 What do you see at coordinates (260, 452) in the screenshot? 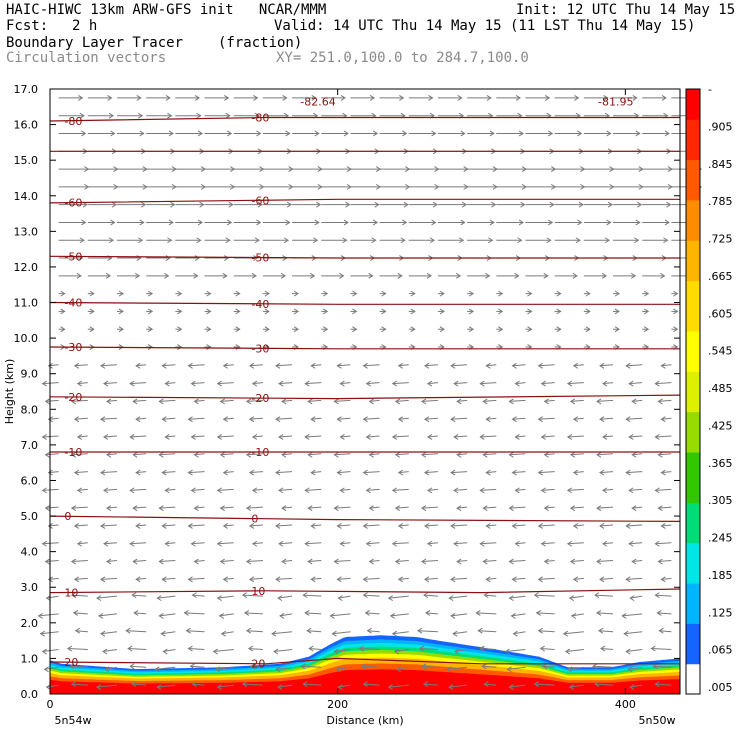
I see `contour-label: -10` at bounding box center [260, 452].